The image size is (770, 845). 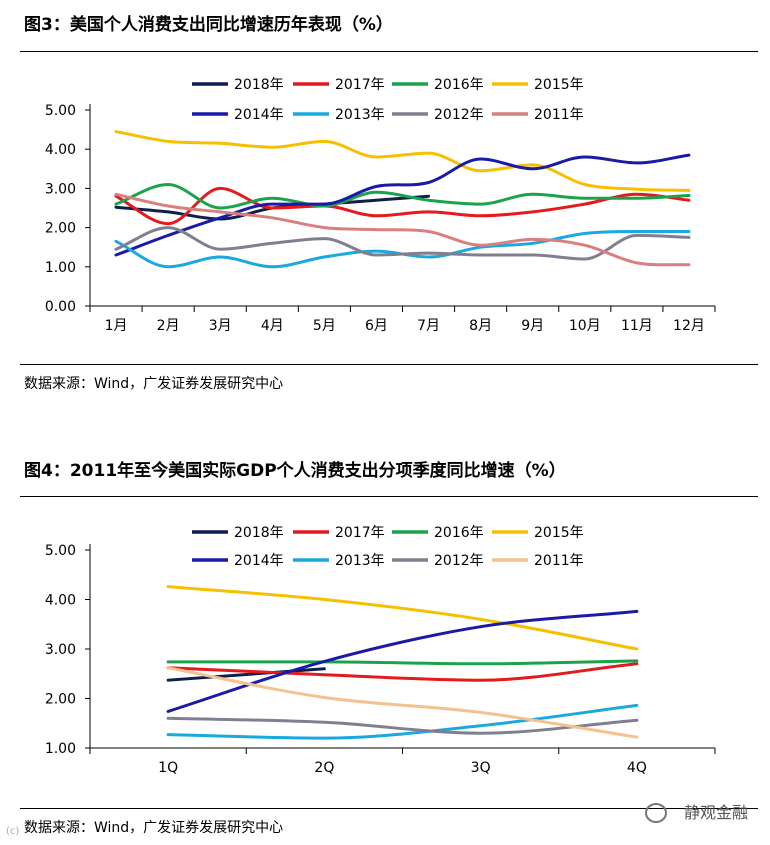 What do you see at coordinates (637, 326) in the screenshot?
I see `x-tick-label: 11月` at bounding box center [637, 326].